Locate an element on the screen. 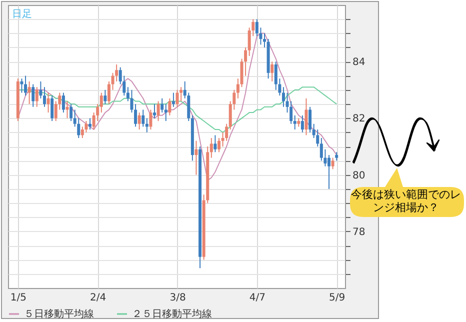 The width and height of the screenshot is (466, 322). legend-label: ２５日移動平均線 is located at coordinates (172, 314).